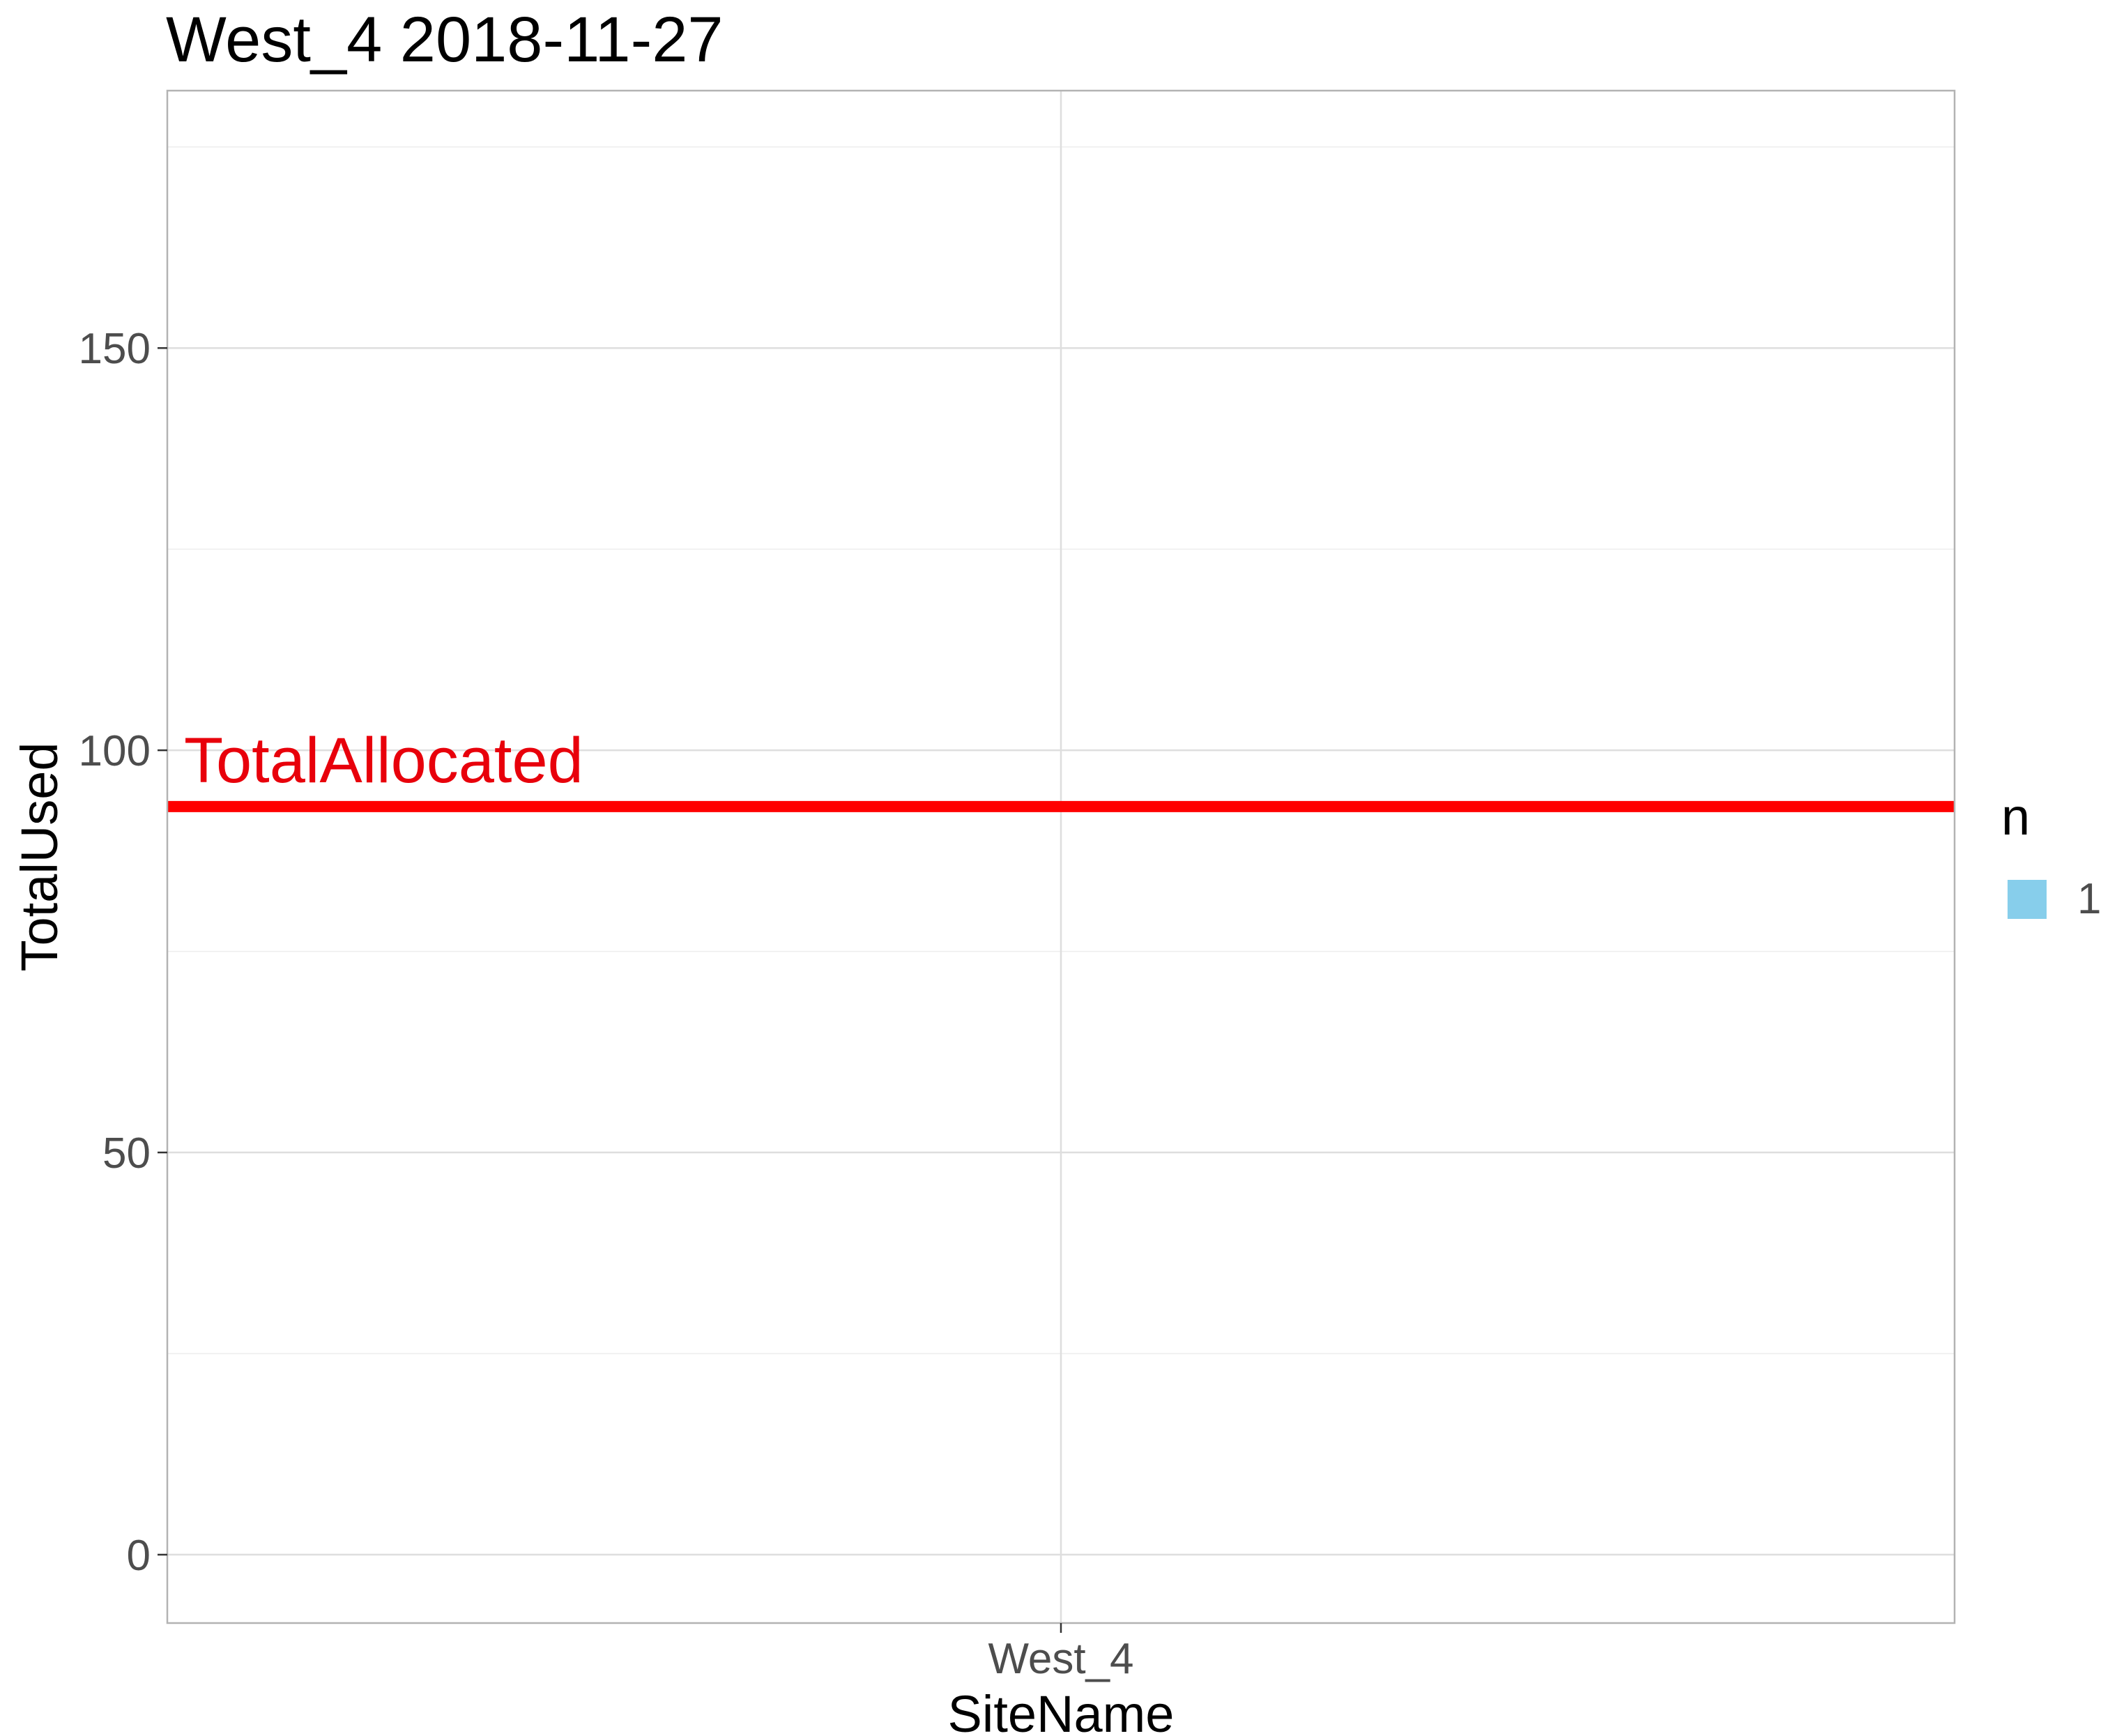 This screenshot has width=2117, height=1736. Describe the element at coordinates (1060, 1659) in the screenshot. I see `x-tick-label: West_4` at that location.